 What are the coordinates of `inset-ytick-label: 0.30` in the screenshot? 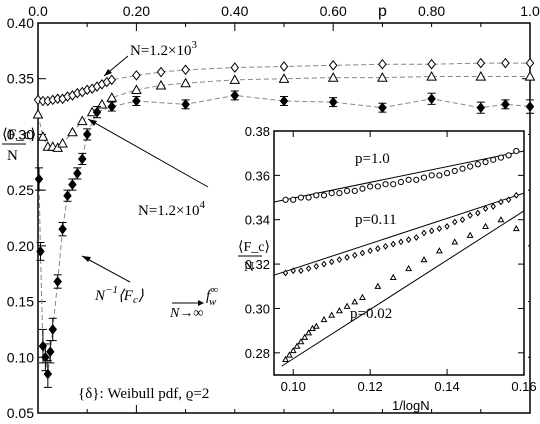 It's located at (257, 308).